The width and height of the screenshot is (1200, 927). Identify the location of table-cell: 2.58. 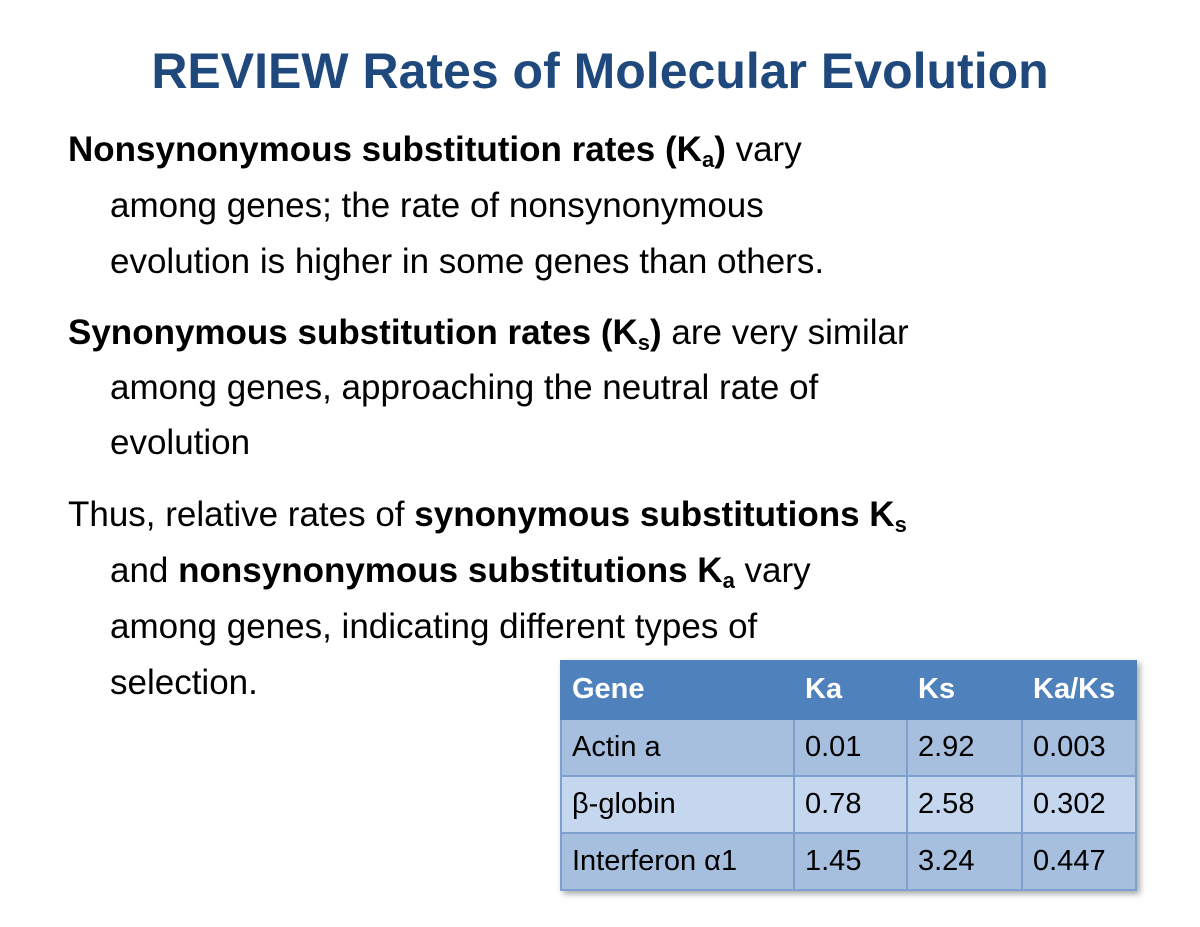
(964, 804).